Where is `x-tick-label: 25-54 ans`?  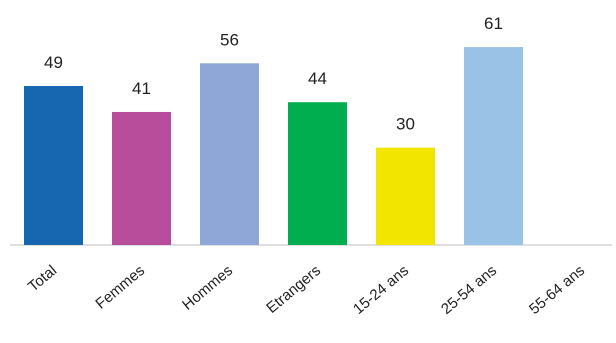 x-tick-label: 25-54 ans is located at coordinates (469, 290).